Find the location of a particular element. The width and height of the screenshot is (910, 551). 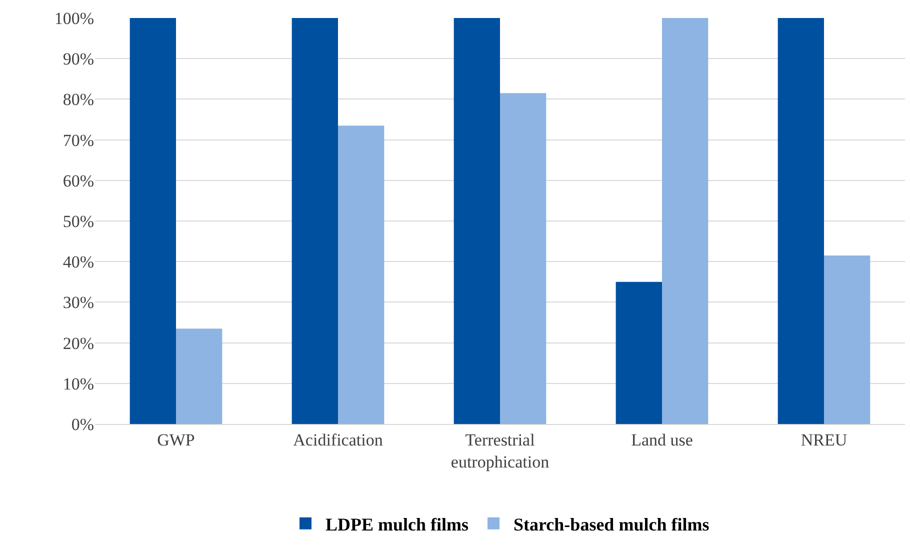

legend-label: Starch-based mulch films is located at coordinates (612, 524).